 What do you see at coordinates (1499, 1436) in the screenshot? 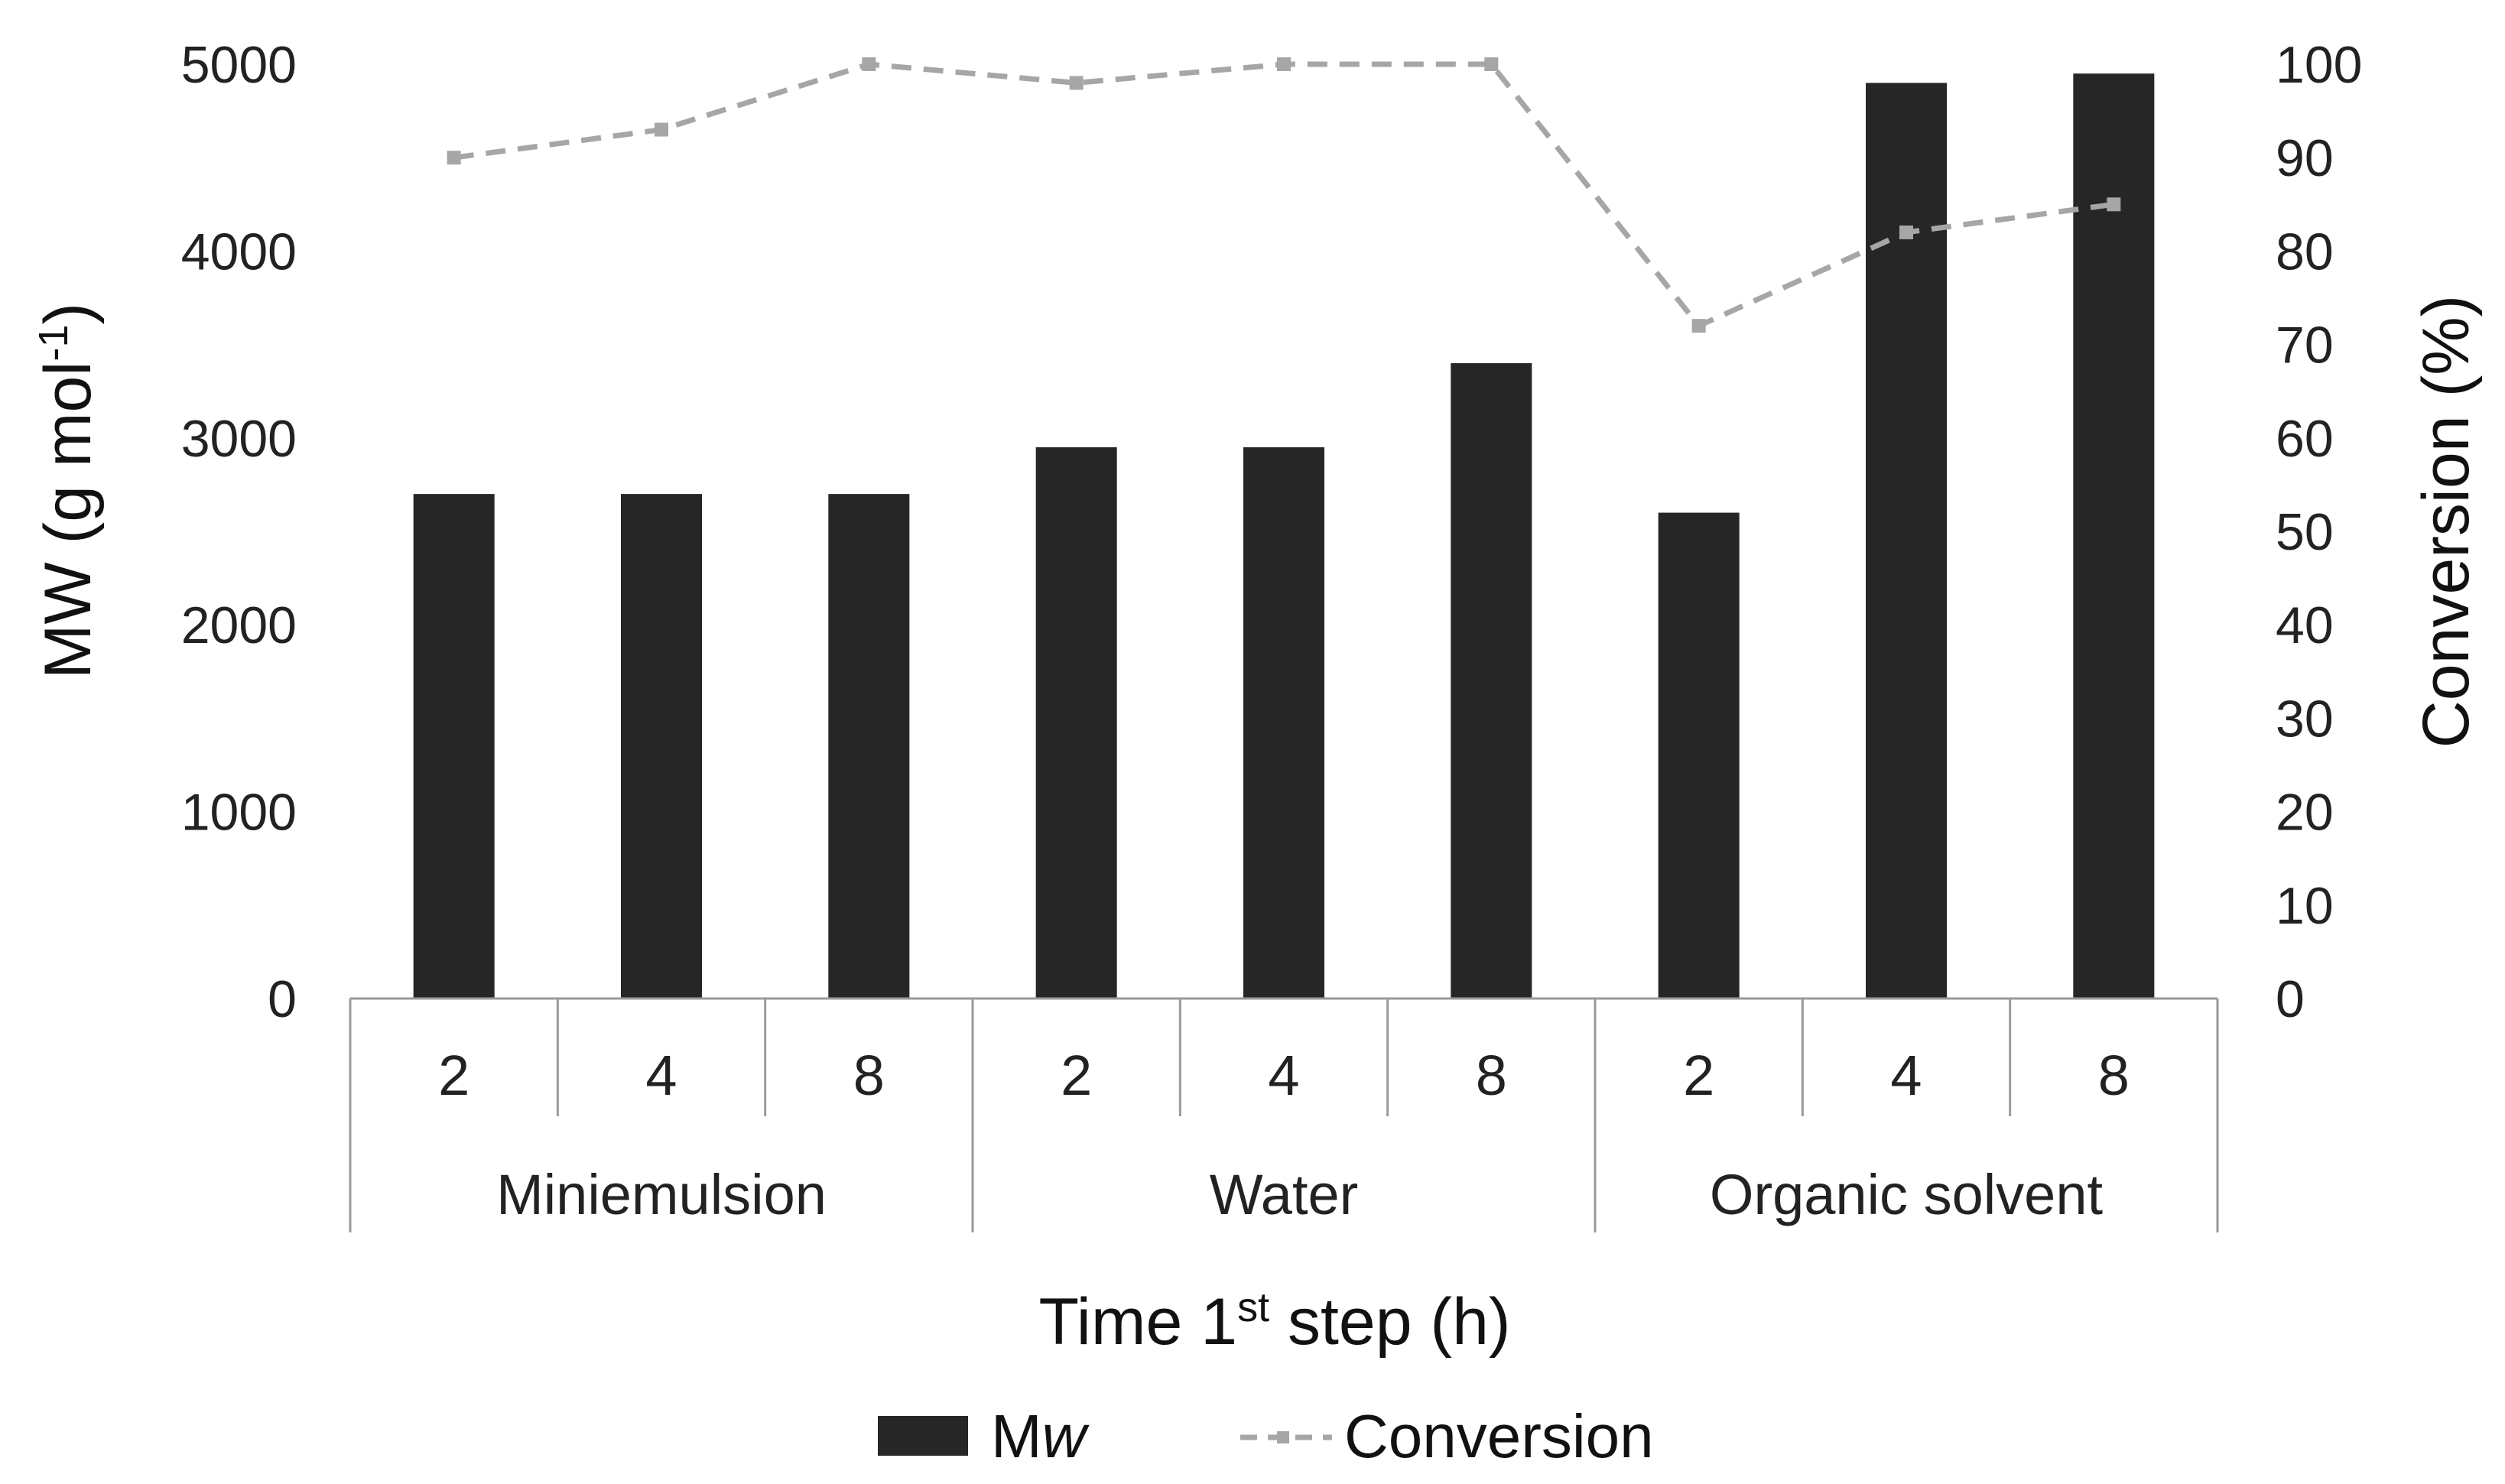
I see `legend-label-conversion: Conversion` at bounding box center [1499, 1436].